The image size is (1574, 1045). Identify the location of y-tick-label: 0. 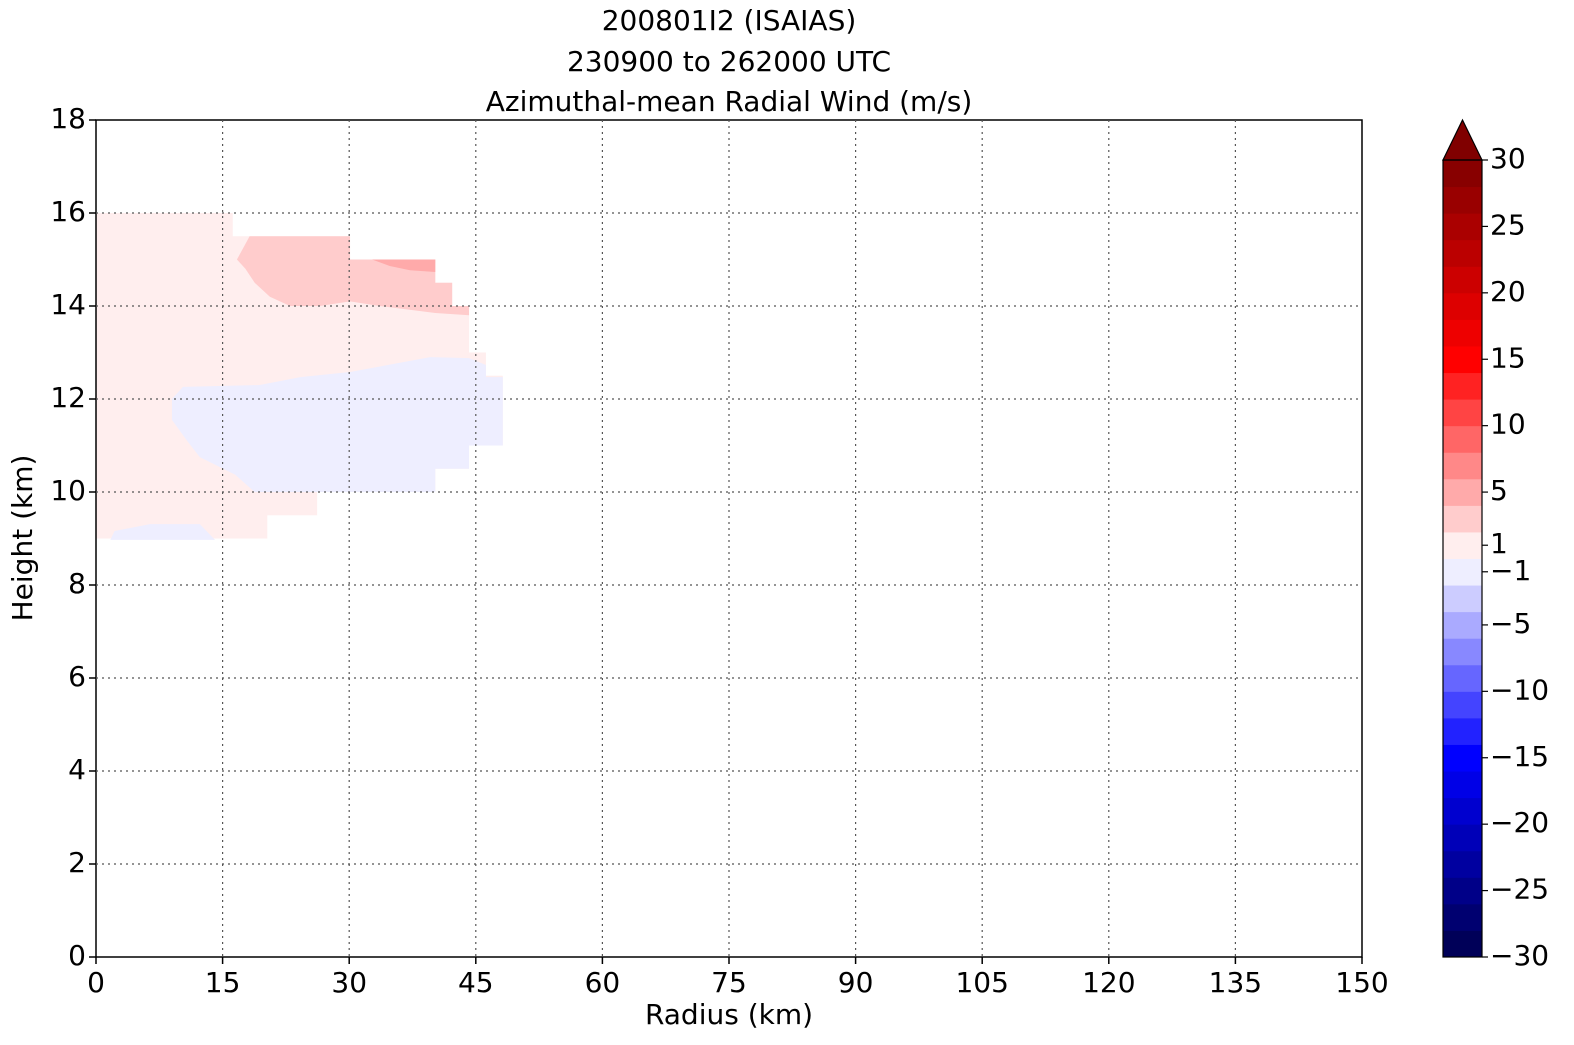
(77, 955).